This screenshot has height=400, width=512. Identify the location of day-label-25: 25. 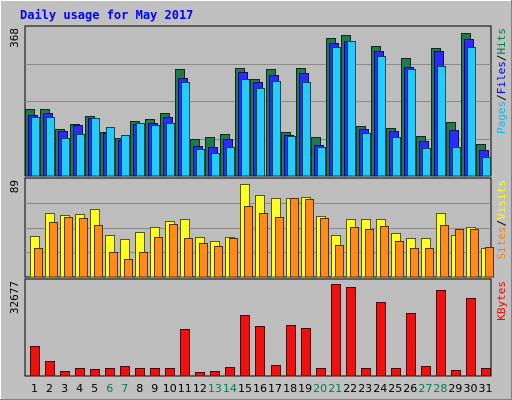
(395, 388).